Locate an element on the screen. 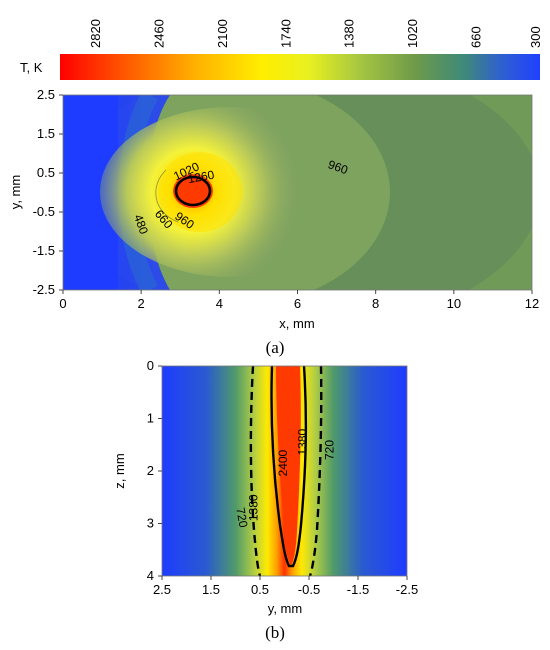  y-tick-label: 4 is located at coordinates (150, 575).